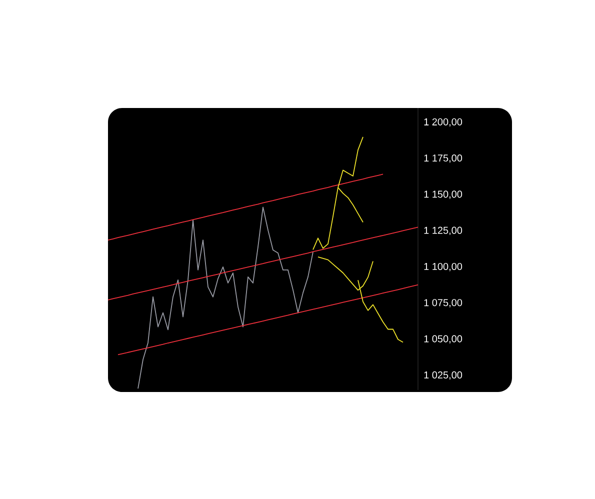 The height and width of the screenshot is (499, 595). What do you see at coordinates (443, 158) in the screenshot?
I see `y-tick-label: 1 175,00` at bounding box center [443, 158].